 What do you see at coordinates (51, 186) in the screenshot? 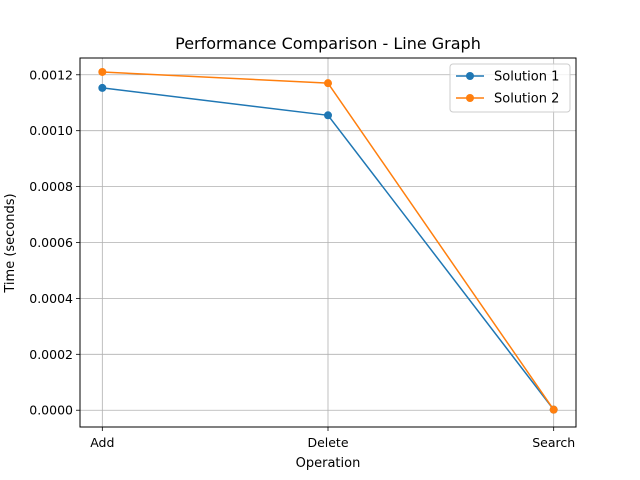
I see `y-tick-label: 0.0008` at bounding box center [51, 186].